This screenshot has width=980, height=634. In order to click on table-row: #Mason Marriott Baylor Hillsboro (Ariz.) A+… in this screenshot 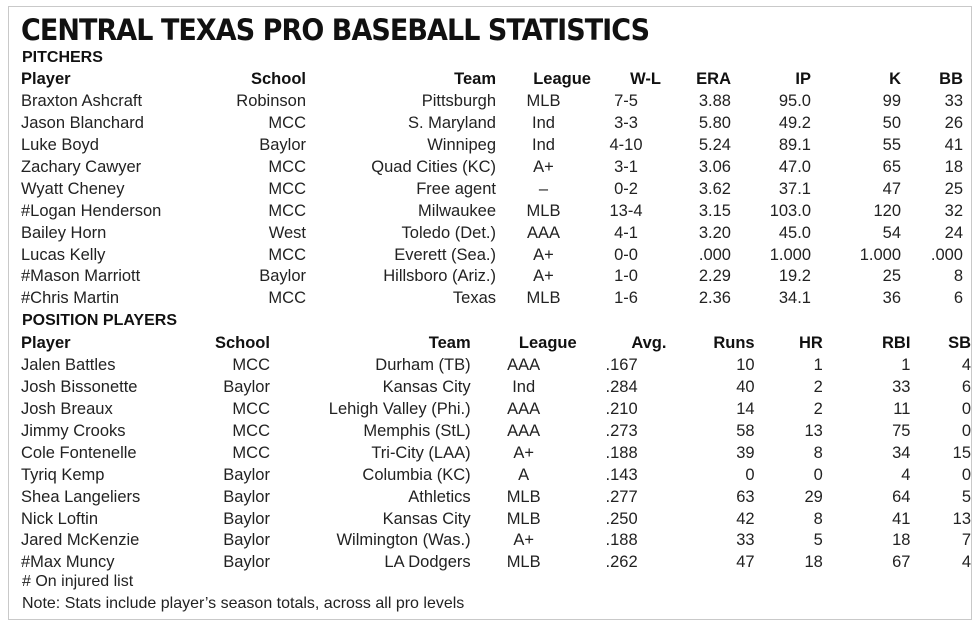, I will do `click(492, 277)`.